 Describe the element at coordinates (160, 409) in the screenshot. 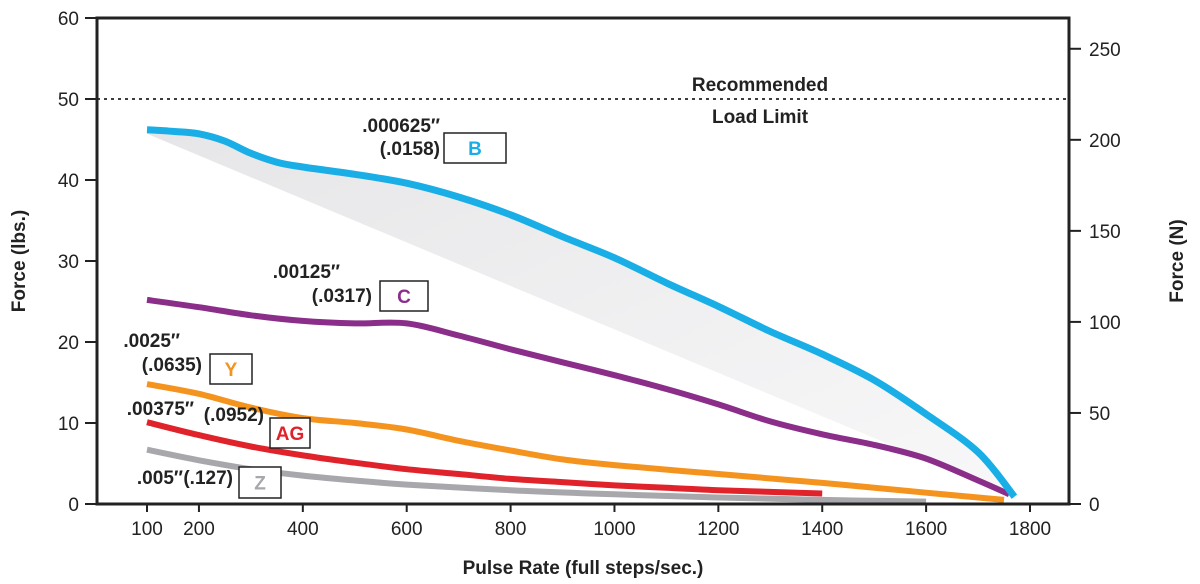

I see `series-label-ag-in: .00375″` at that location.